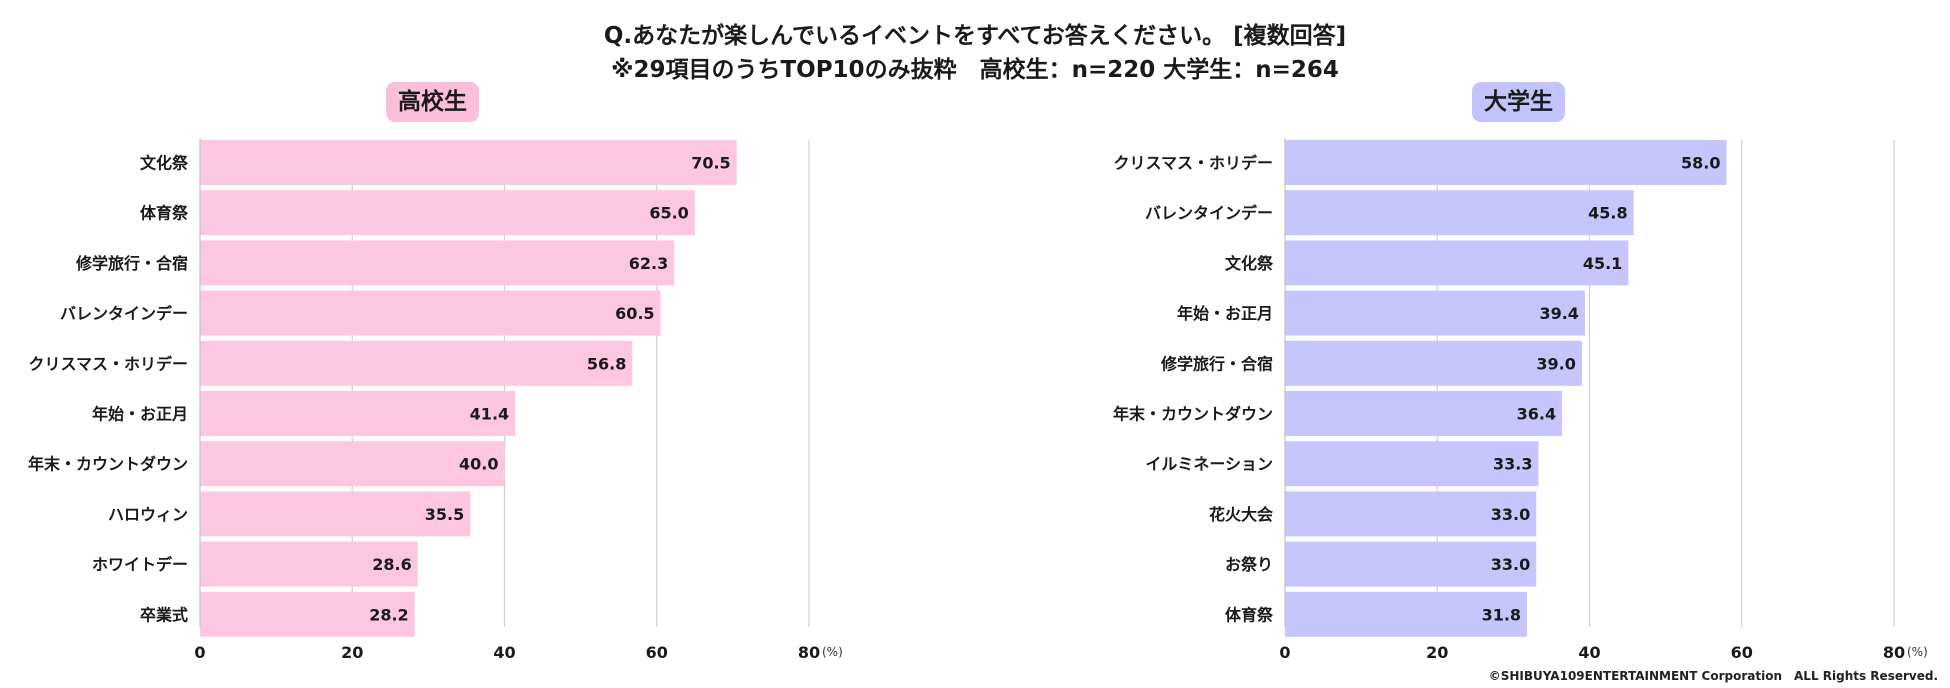  What do you see at coordinates (1437, 652) in the screenshot?
I see `univ-tick-label: 20` at bounding box center [1437, 652].